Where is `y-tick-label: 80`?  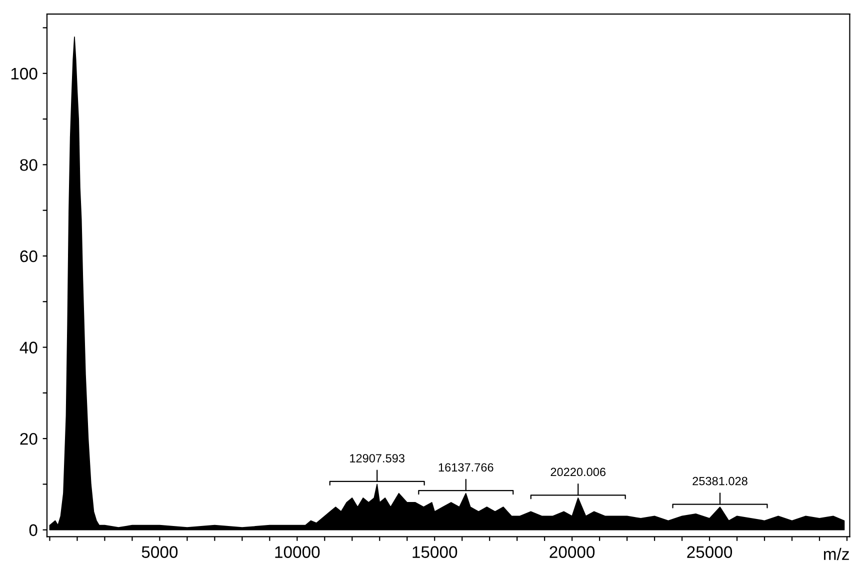 y-tick-label: 80 is located at coordinates (29, 165).